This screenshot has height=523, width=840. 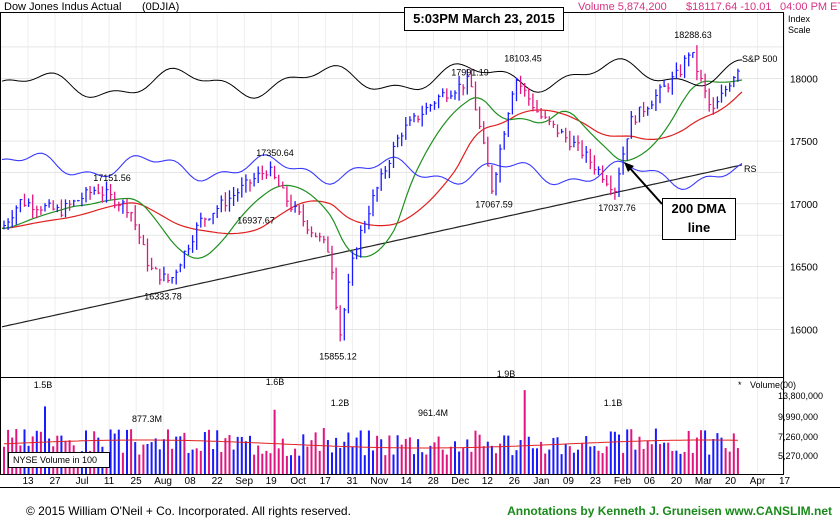 I want to click on x-tick-label: 14, so click(x=407, y=481).